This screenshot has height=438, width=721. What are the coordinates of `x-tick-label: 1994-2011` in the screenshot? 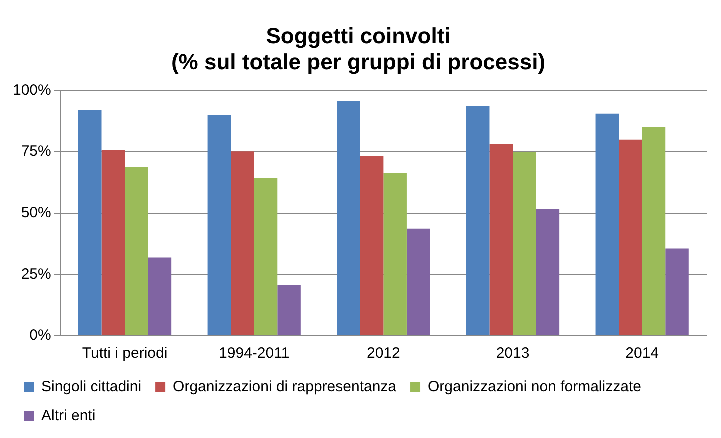 It's located at (254, 353).